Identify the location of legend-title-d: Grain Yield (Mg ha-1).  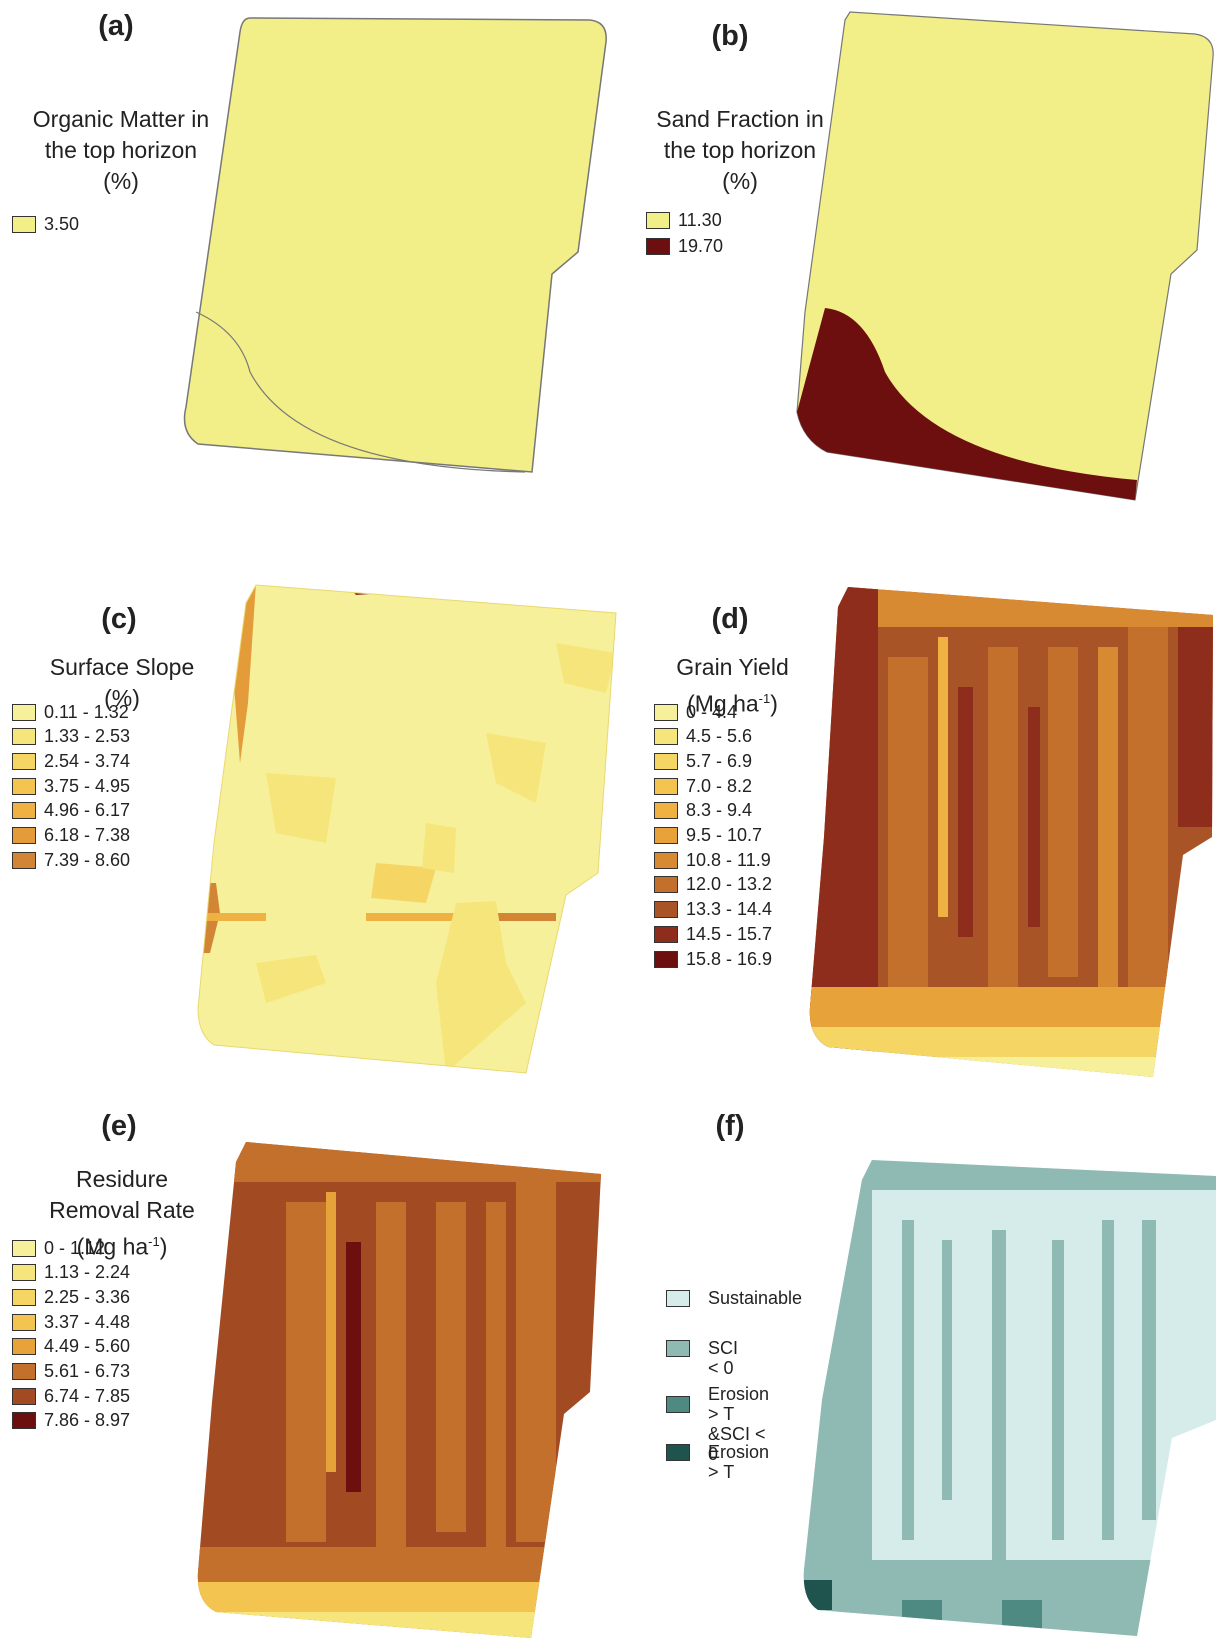
(732, 686).